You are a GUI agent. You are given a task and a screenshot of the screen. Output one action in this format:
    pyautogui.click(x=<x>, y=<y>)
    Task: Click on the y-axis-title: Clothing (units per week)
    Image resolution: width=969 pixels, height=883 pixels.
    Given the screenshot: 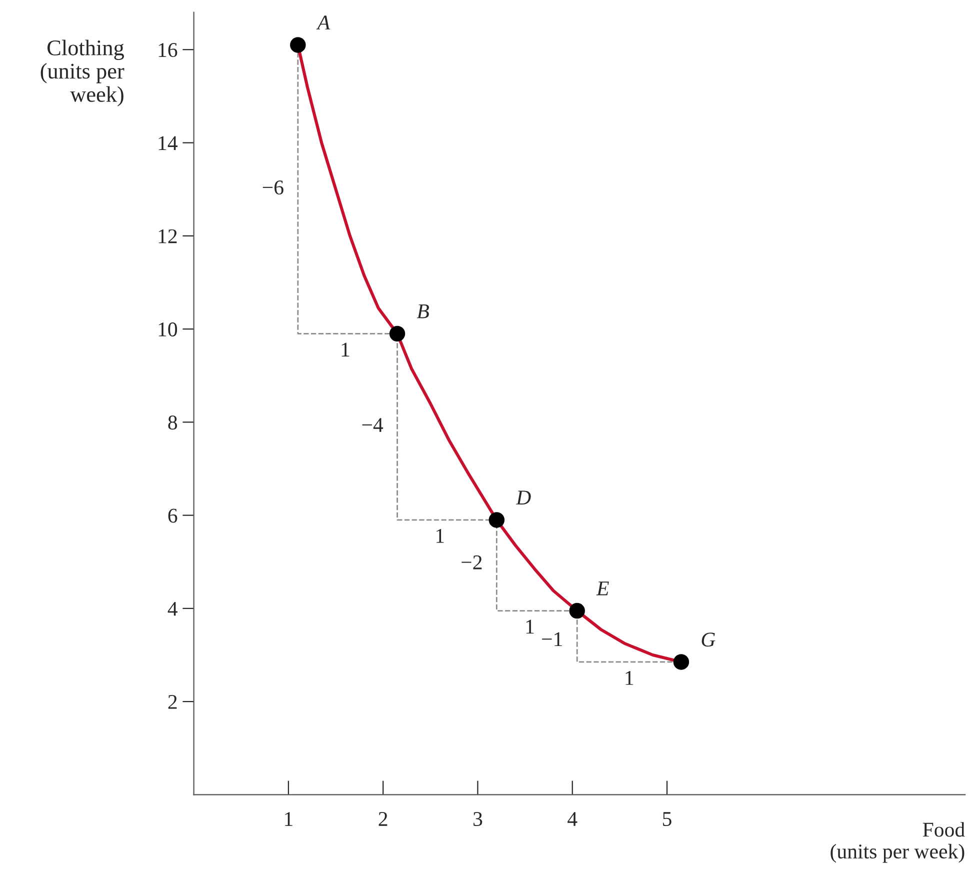 What is the action you would take?
    pyautogui.click(x=82, y=73)
    